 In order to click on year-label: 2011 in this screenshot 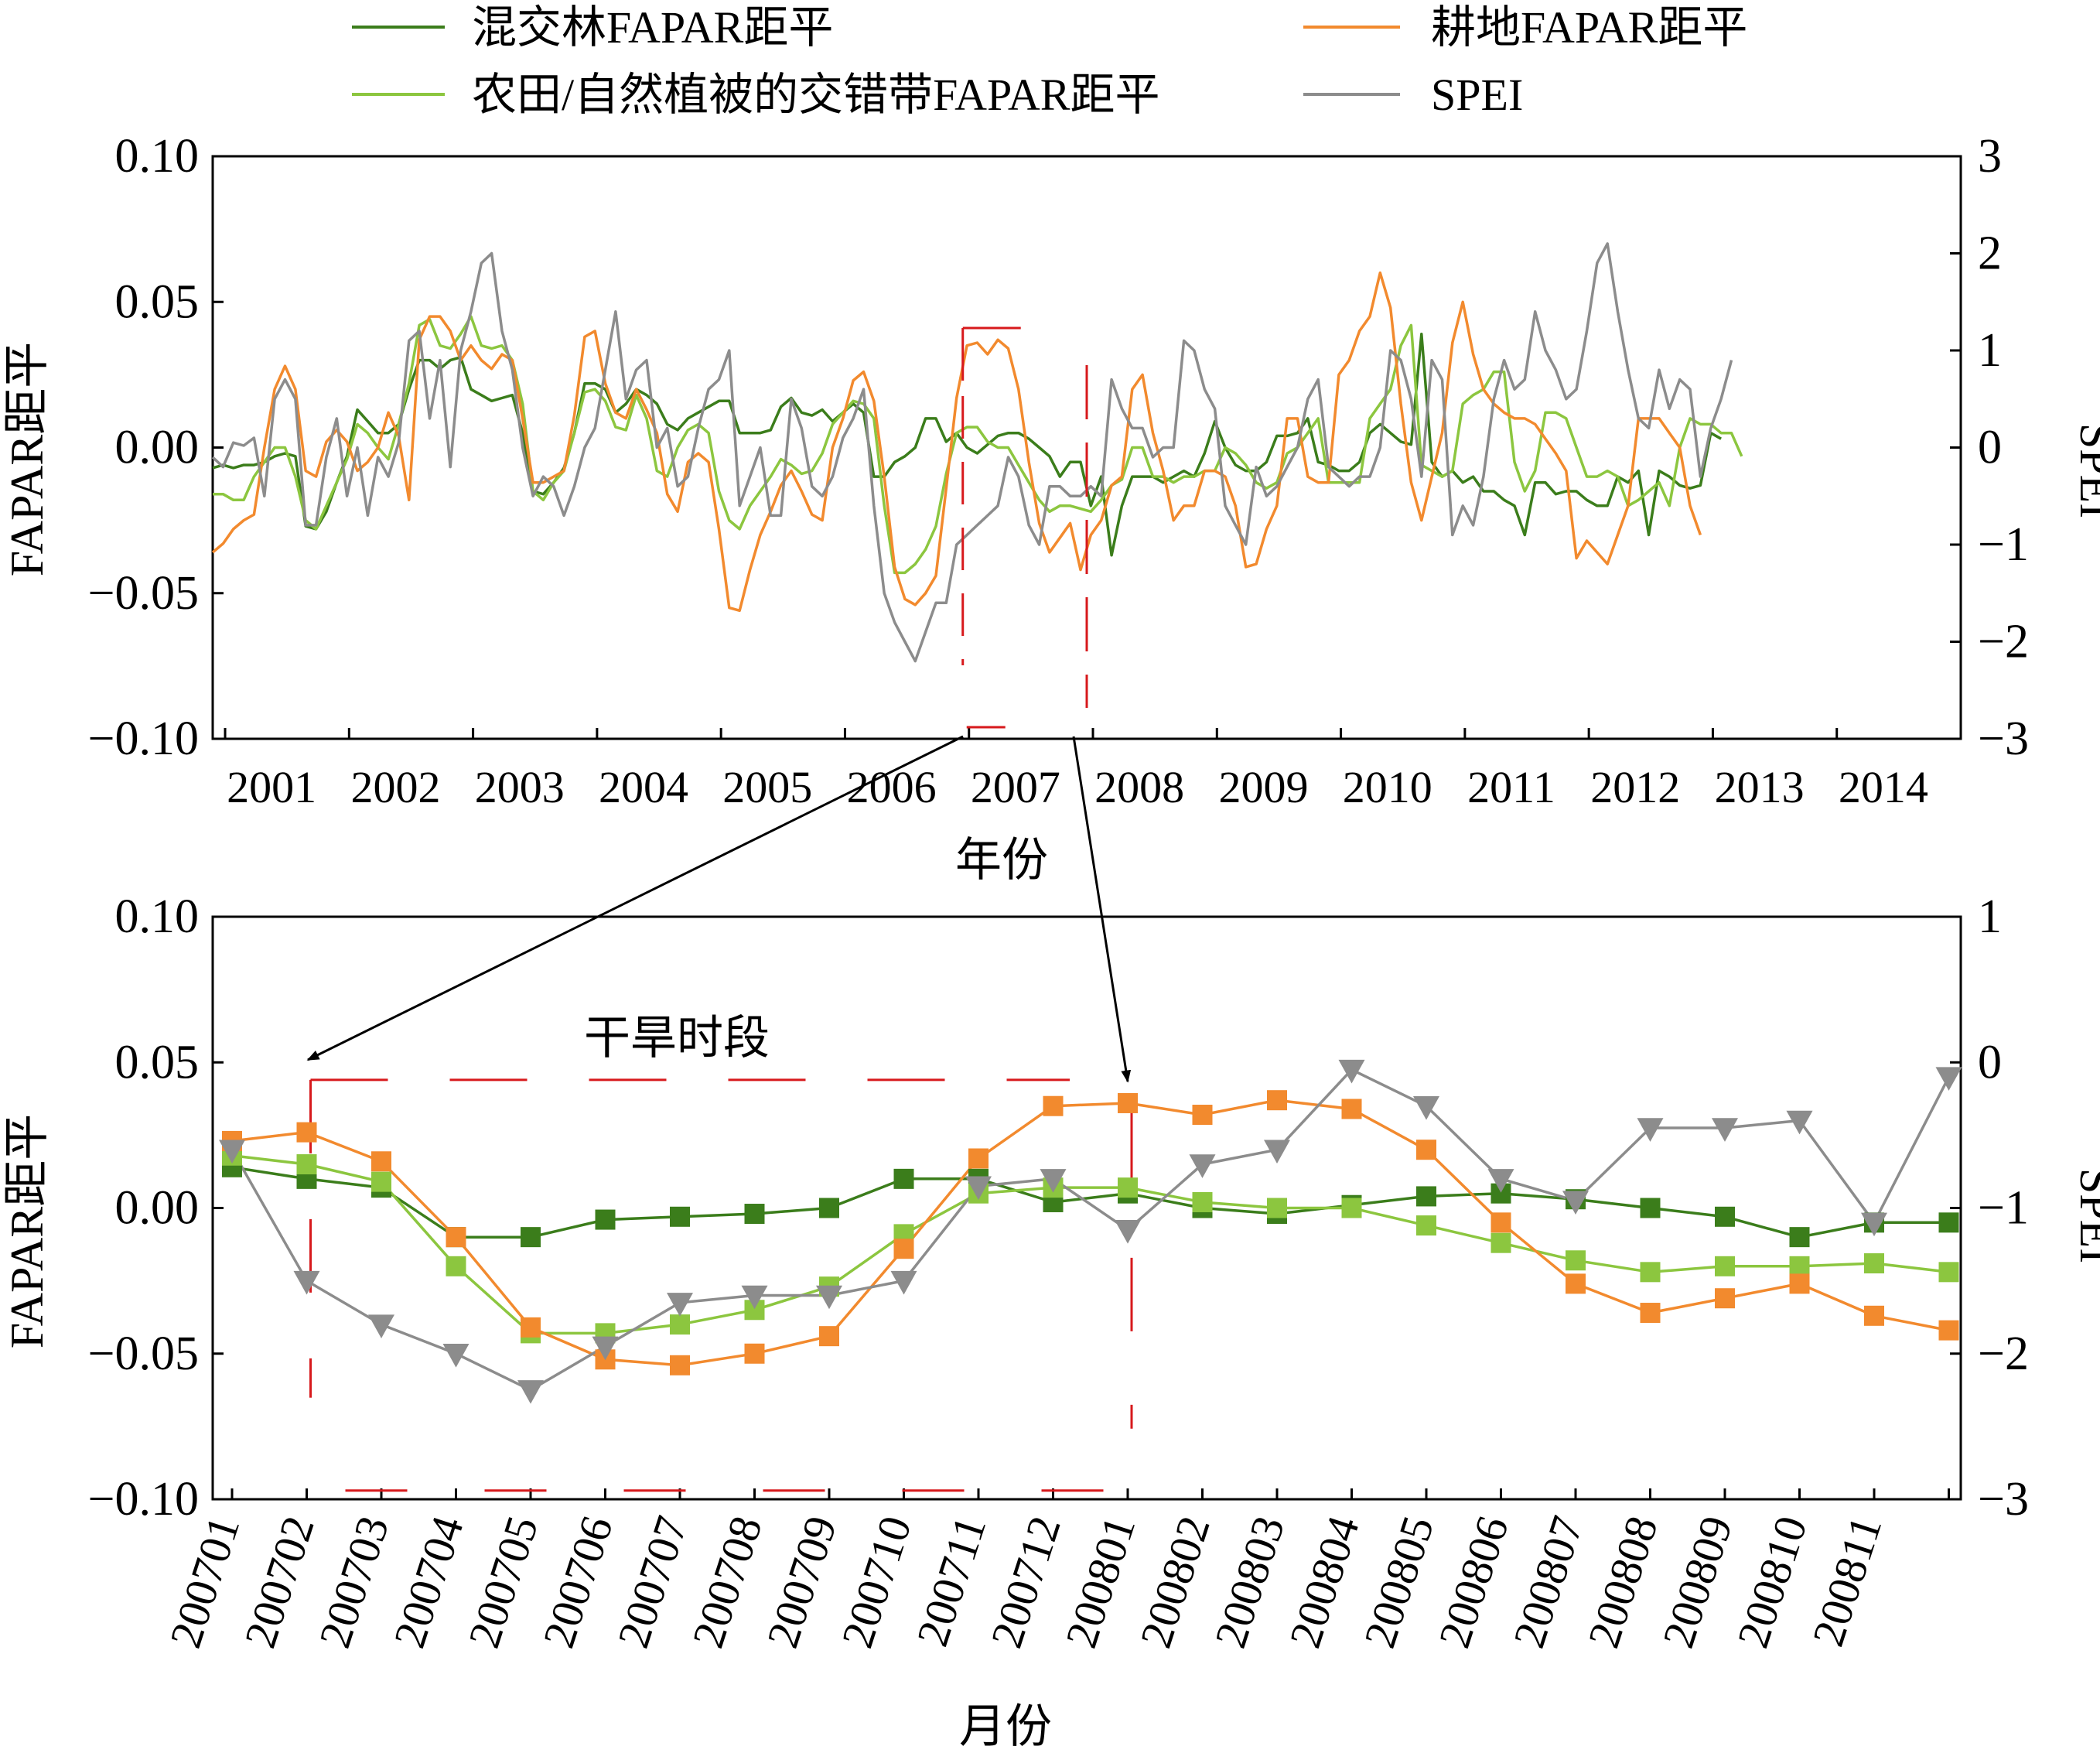, I will do `click(1511, 787)`.